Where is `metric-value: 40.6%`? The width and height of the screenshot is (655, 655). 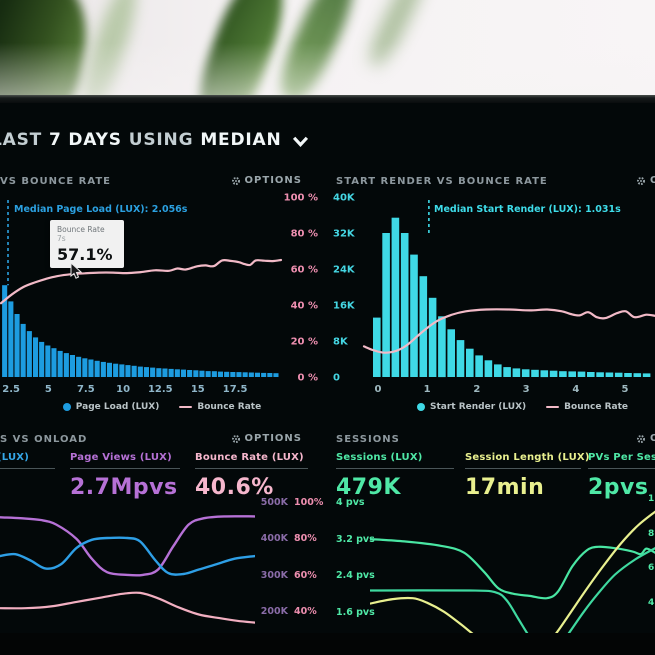 metric-value: 40.6% is located at coordinates (234, 487).